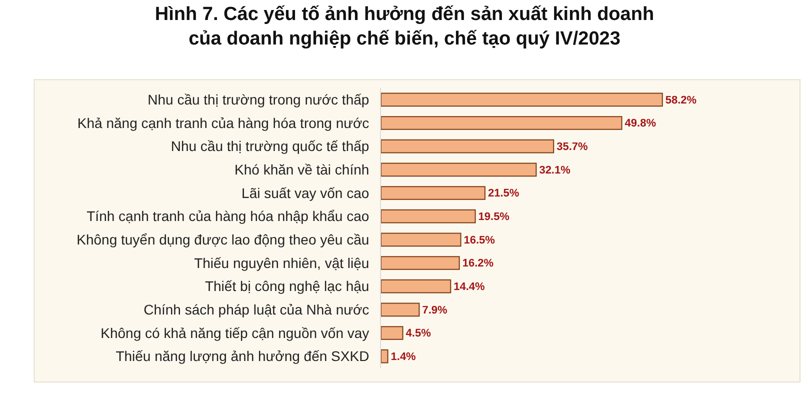 This screenshot has width=809, height=396. I want to click on data-label: 49.8%, so click(640, 124).